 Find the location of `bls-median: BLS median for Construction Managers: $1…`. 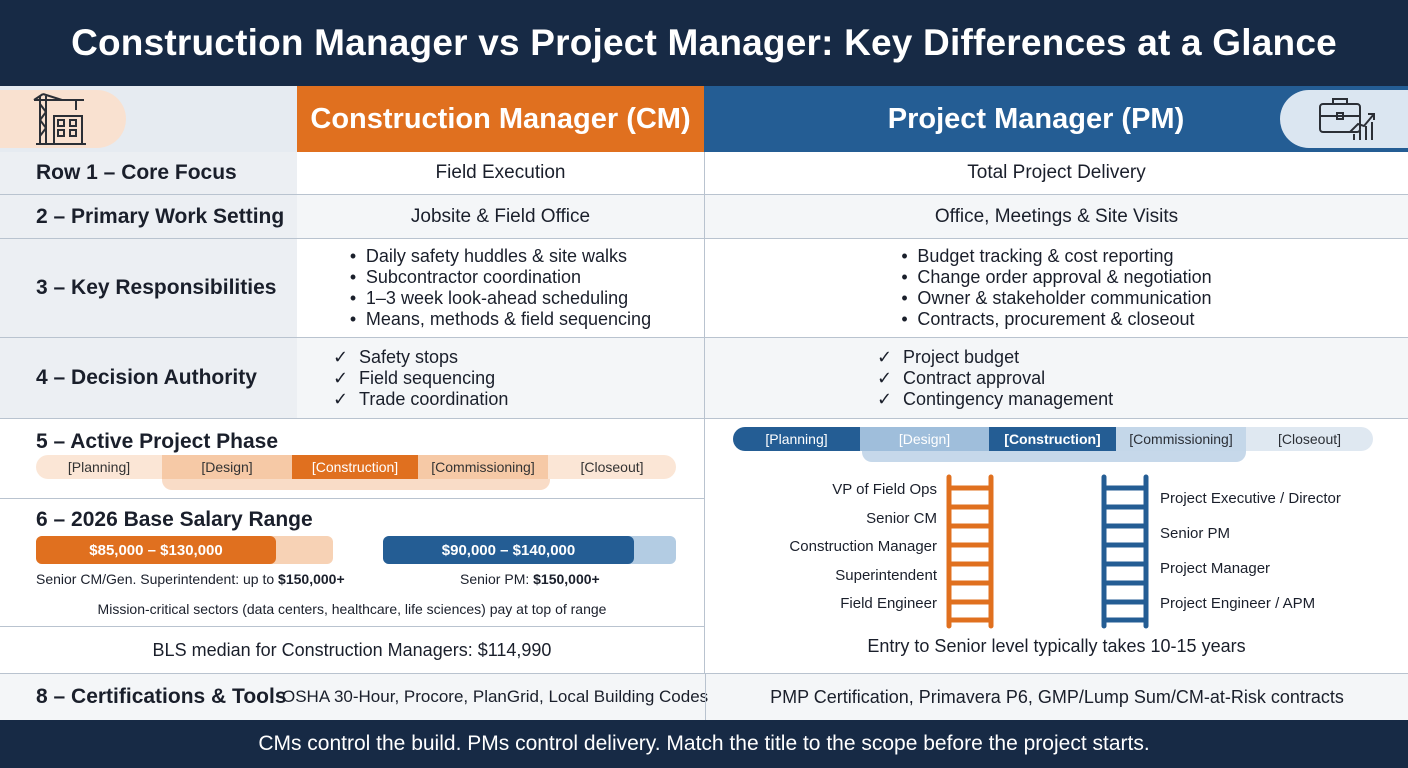

bls-median: BLS median for Construction Managers: $1… is located at coordinates (352, 649).